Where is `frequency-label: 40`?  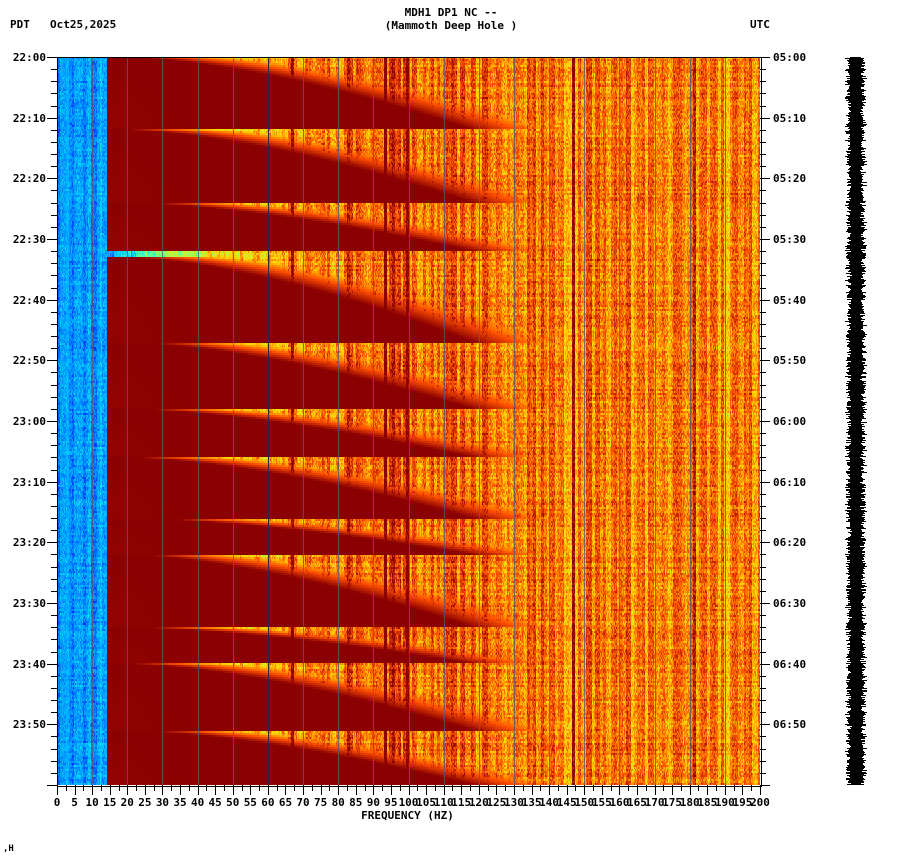
frequency-label: 40 is located at coordinates (197, 802).